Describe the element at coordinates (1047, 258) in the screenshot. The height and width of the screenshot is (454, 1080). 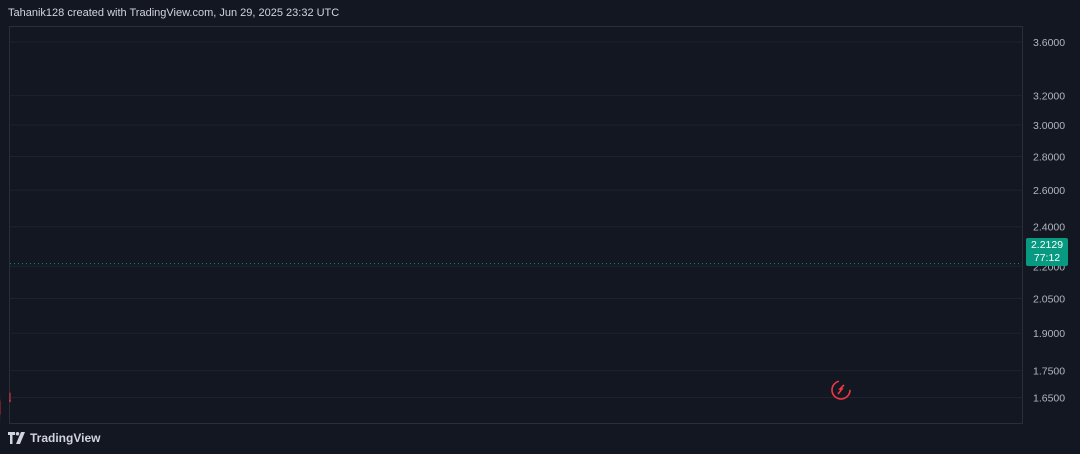
I see `bar-countdown: 77:12` at that location.